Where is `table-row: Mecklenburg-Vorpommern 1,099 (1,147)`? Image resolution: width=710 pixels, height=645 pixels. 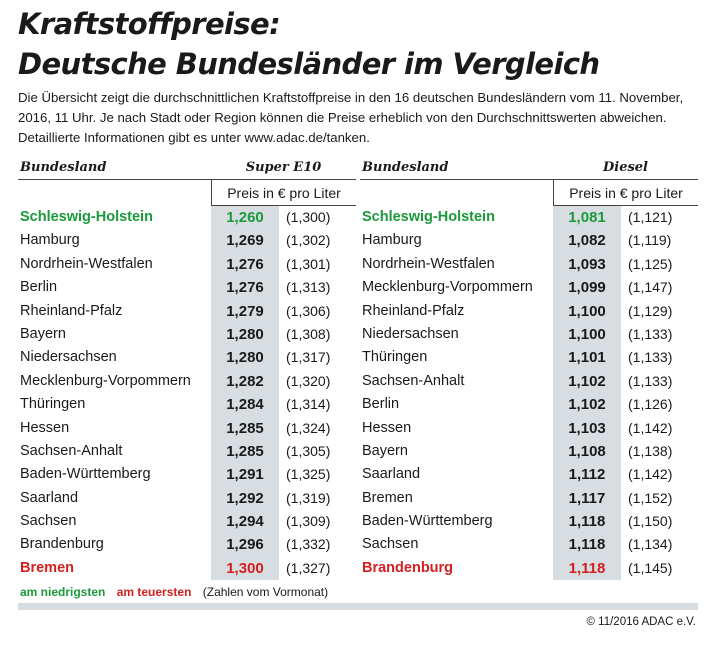
table-row: Mecklenburg-Vorpommern 1,099 (1,147) is located at coordinates (529, 287).